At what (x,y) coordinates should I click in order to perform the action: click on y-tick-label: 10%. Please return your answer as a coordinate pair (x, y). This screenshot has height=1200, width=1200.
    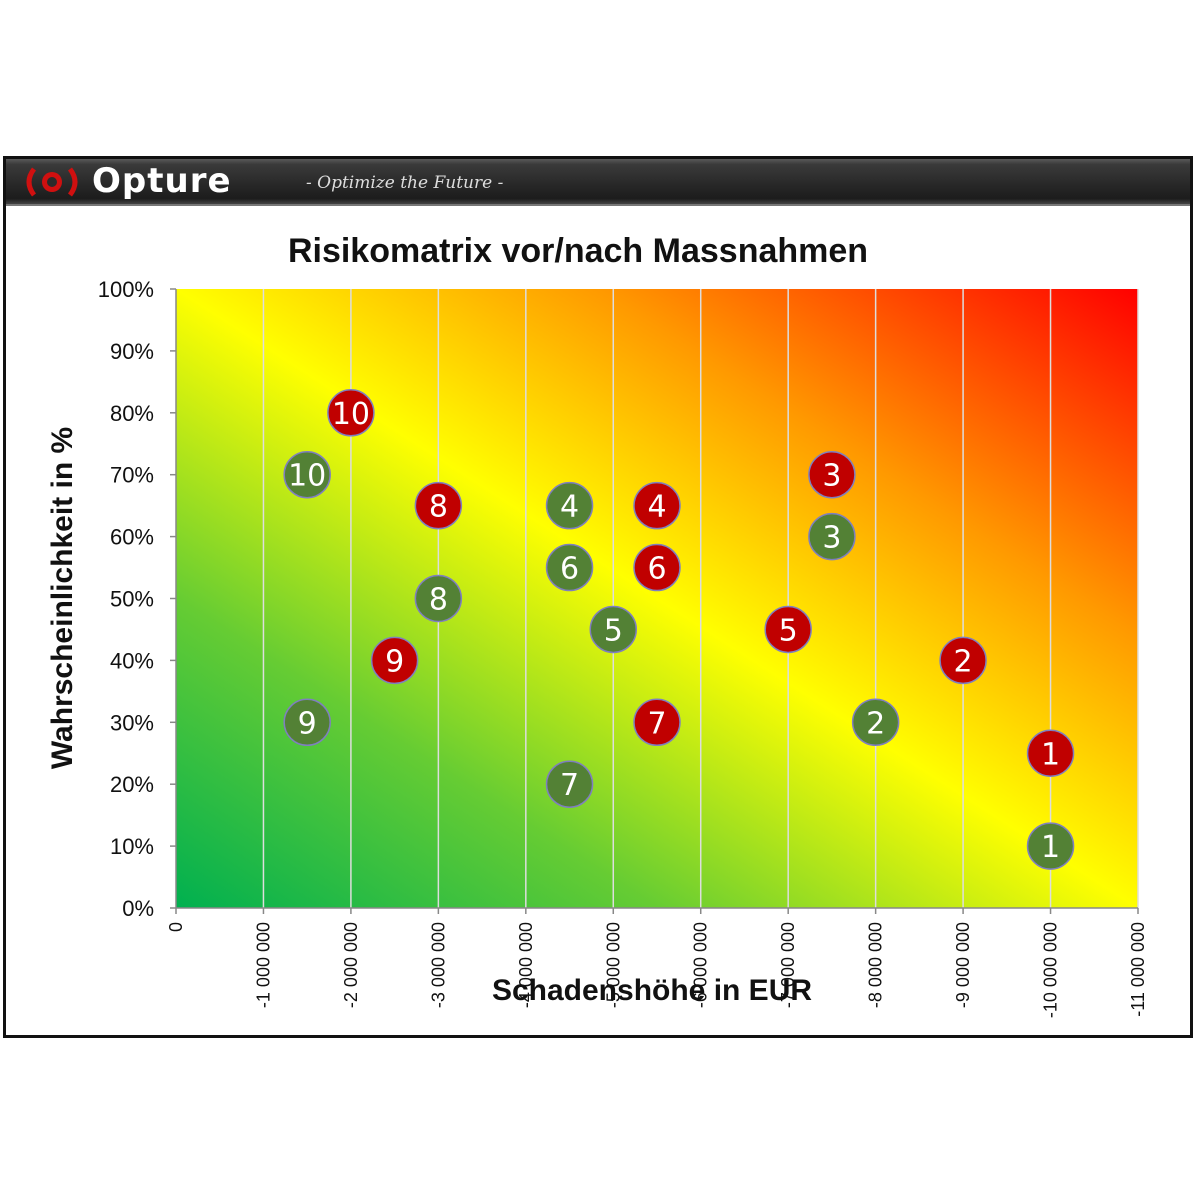
    Looking at the image, I should click on (132, 846).